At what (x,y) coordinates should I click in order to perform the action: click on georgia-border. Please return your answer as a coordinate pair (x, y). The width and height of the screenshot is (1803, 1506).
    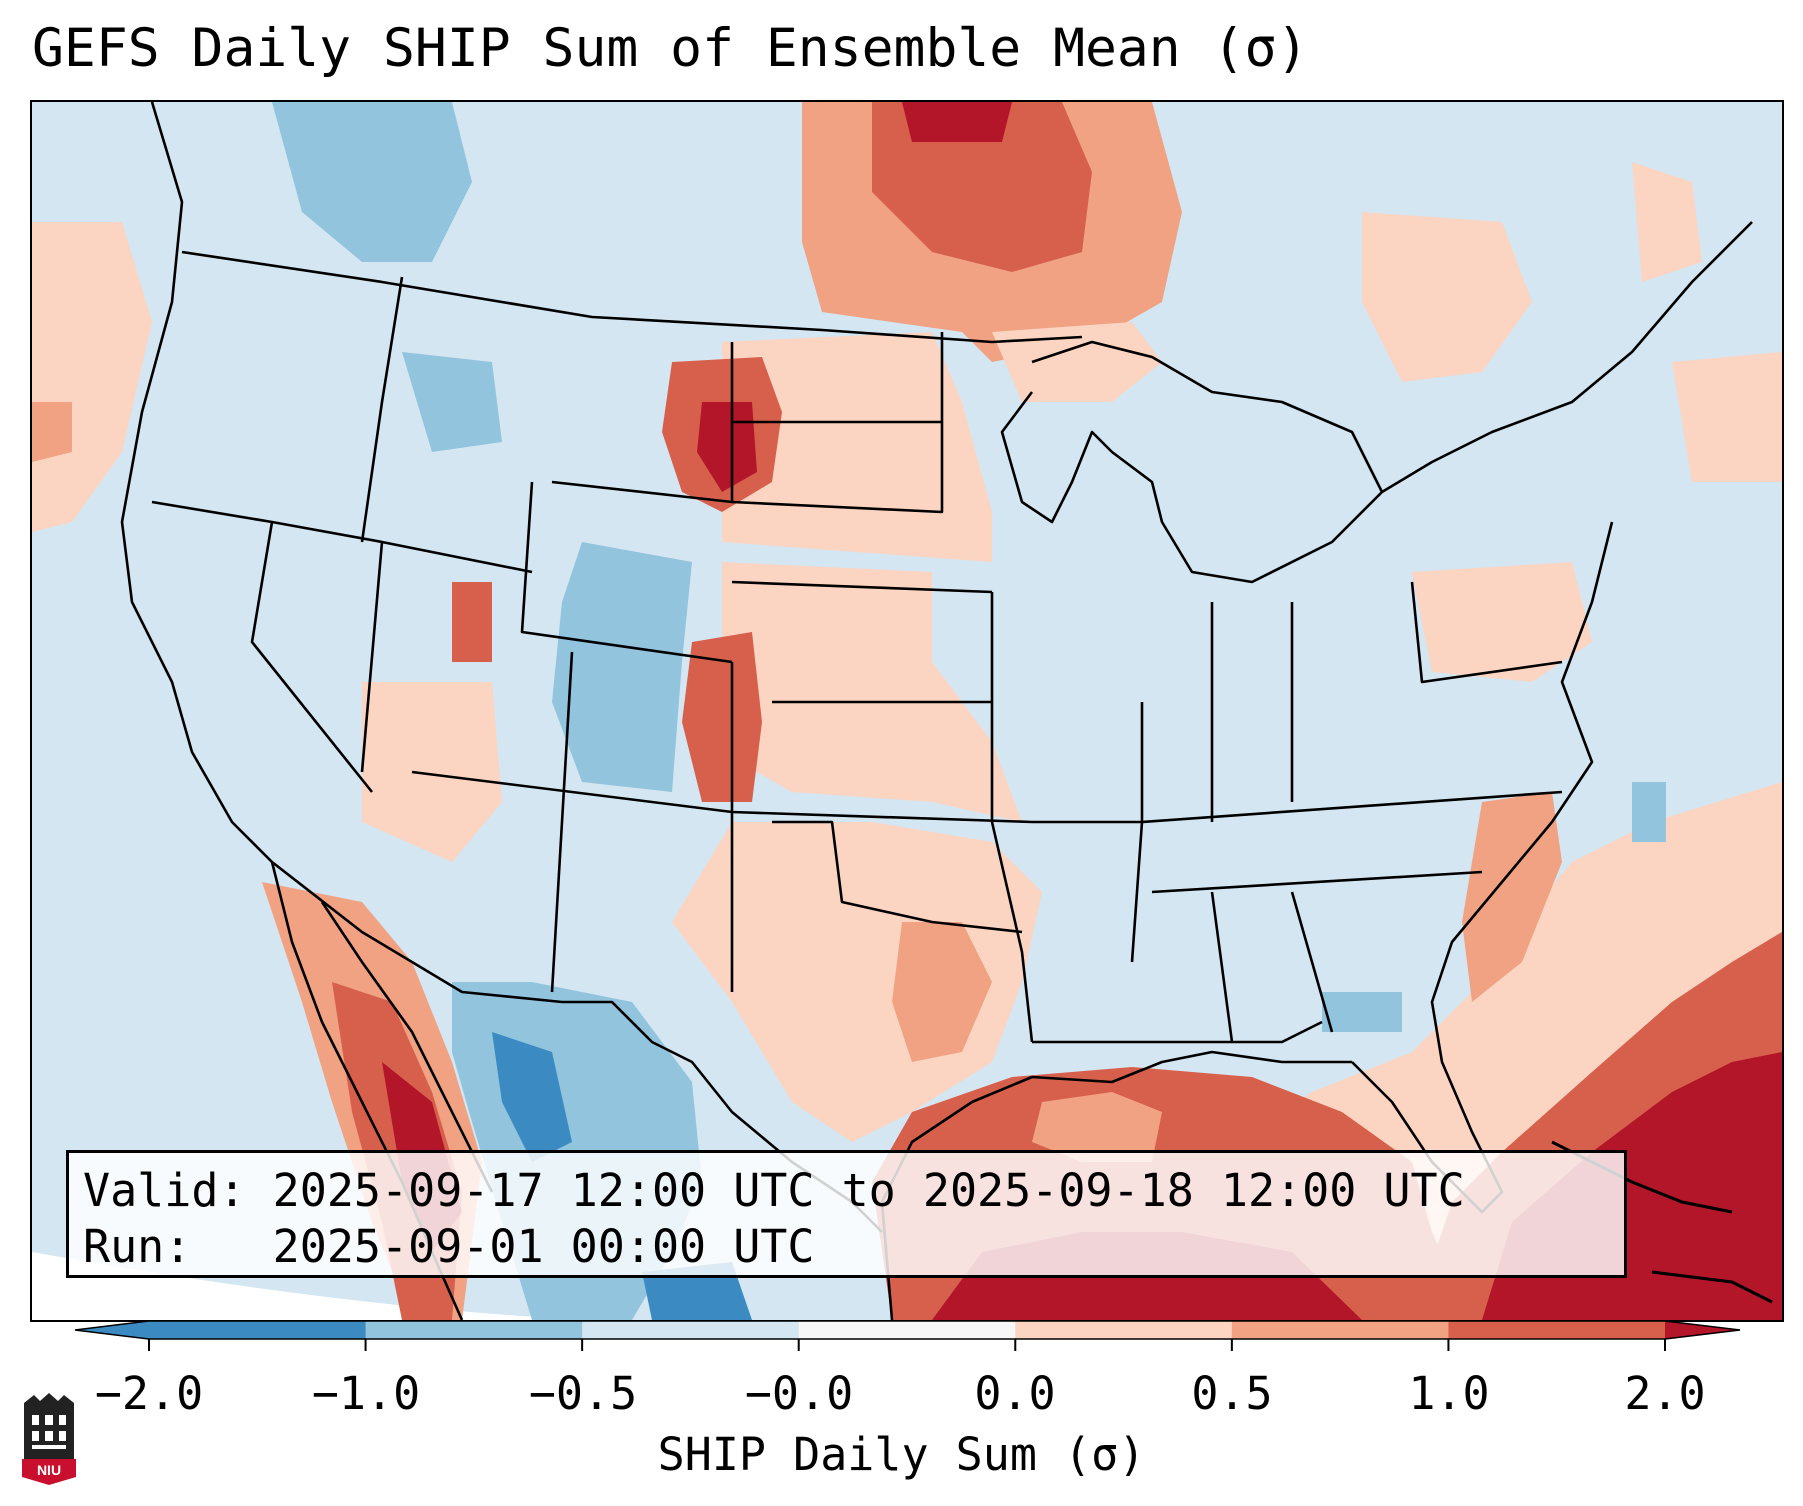
    Looking at the image, I should click on (1312, 962).